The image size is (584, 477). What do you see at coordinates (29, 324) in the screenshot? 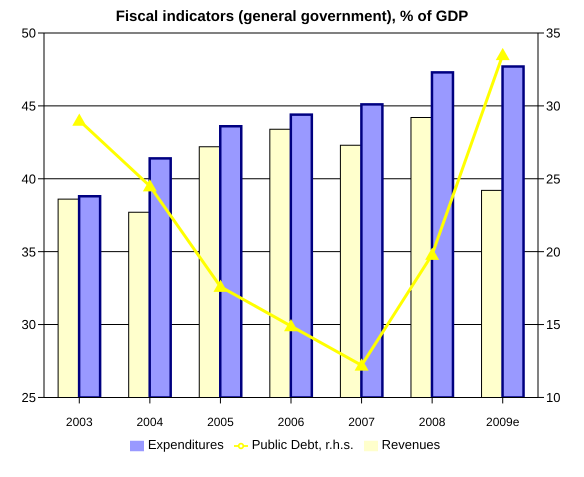
I see `y-tick-label: 30` at bounding box center [29, 324].